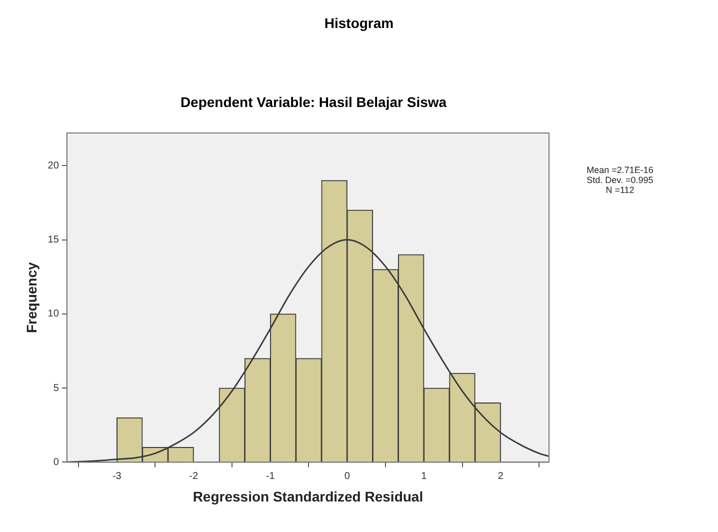  I want to click on y-tick-label: 15, so click(54, 240).